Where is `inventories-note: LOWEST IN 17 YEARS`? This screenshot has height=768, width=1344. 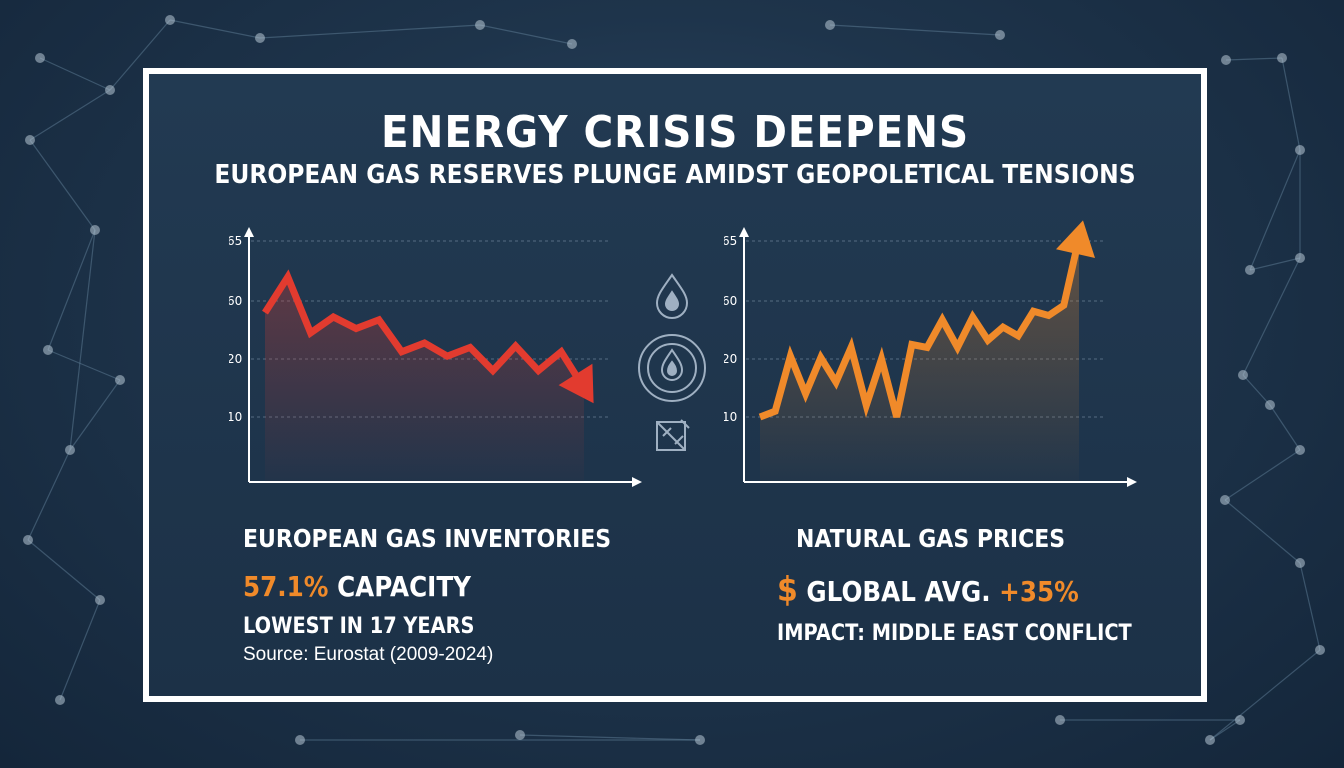
inventories-note: LOWEST IN 17 YEARS is located at coordinates (359, 626).